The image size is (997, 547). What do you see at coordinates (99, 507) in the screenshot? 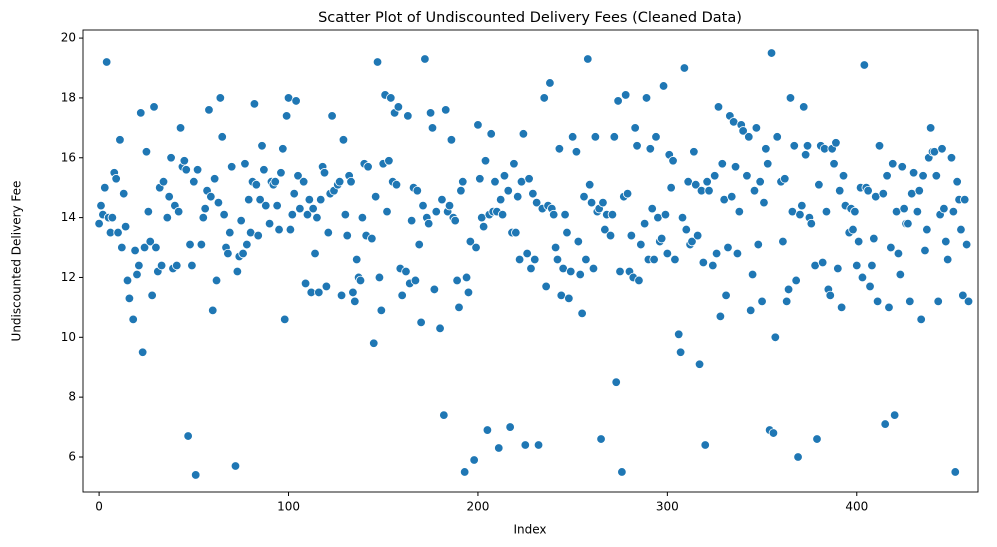
I see `x-tick-label: 0` at bounding box center [99, 507].